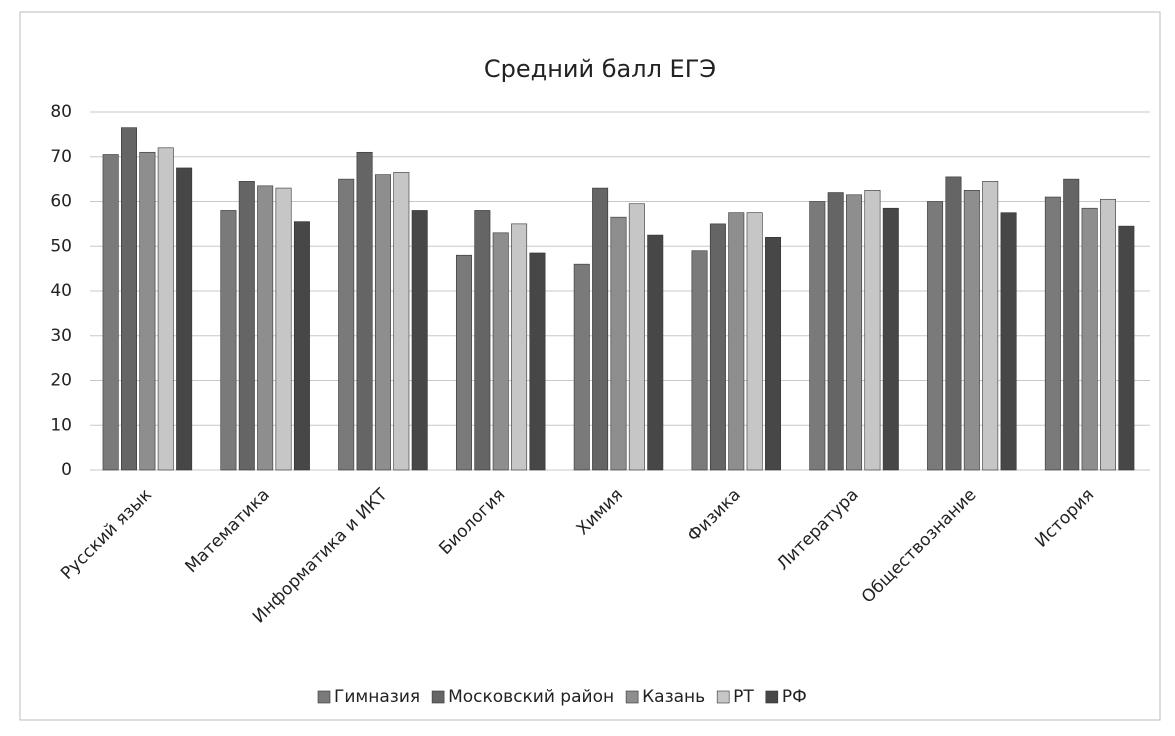 The height and width of the screenshot is (736, 1175). Describe the element at coordinates (673, 697) in the screenshot. I see `legend-label: Казань` at that location.